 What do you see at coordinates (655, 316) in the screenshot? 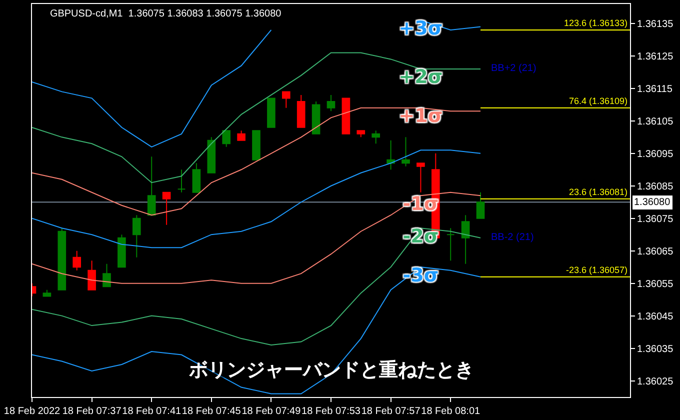
I see `y-tick-label: 1.36045` at bounding box center [655, 316].